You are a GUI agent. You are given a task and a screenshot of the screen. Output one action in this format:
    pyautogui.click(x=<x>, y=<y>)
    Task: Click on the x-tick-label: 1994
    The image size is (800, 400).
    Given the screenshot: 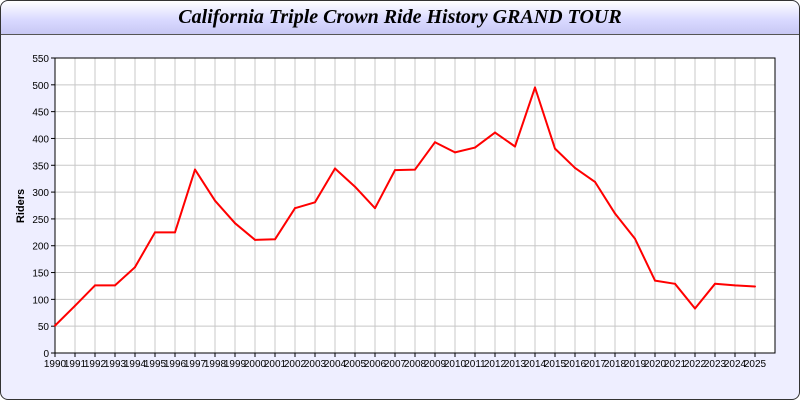 What is the action you would take?
    pyautogui.click(x=135, y=364)
    